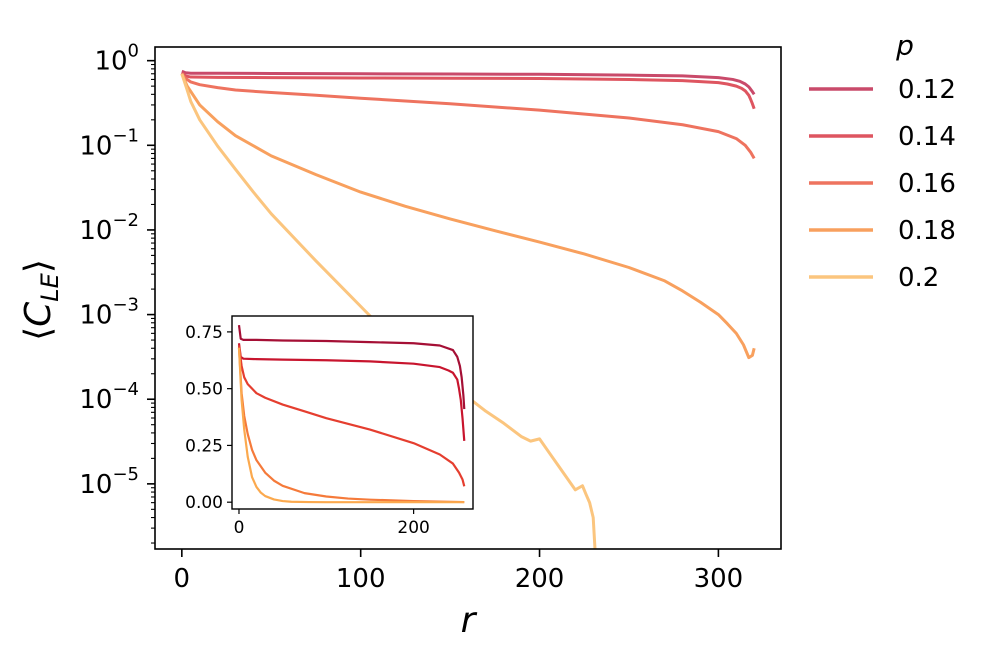 Image resolution: width=997 pixels, height=660 pixels. Describe the element at coordinates (882, 161) in the screenshot. I see `legend: p 0.12 0.14 0.16 0.18 0.2` at that location.